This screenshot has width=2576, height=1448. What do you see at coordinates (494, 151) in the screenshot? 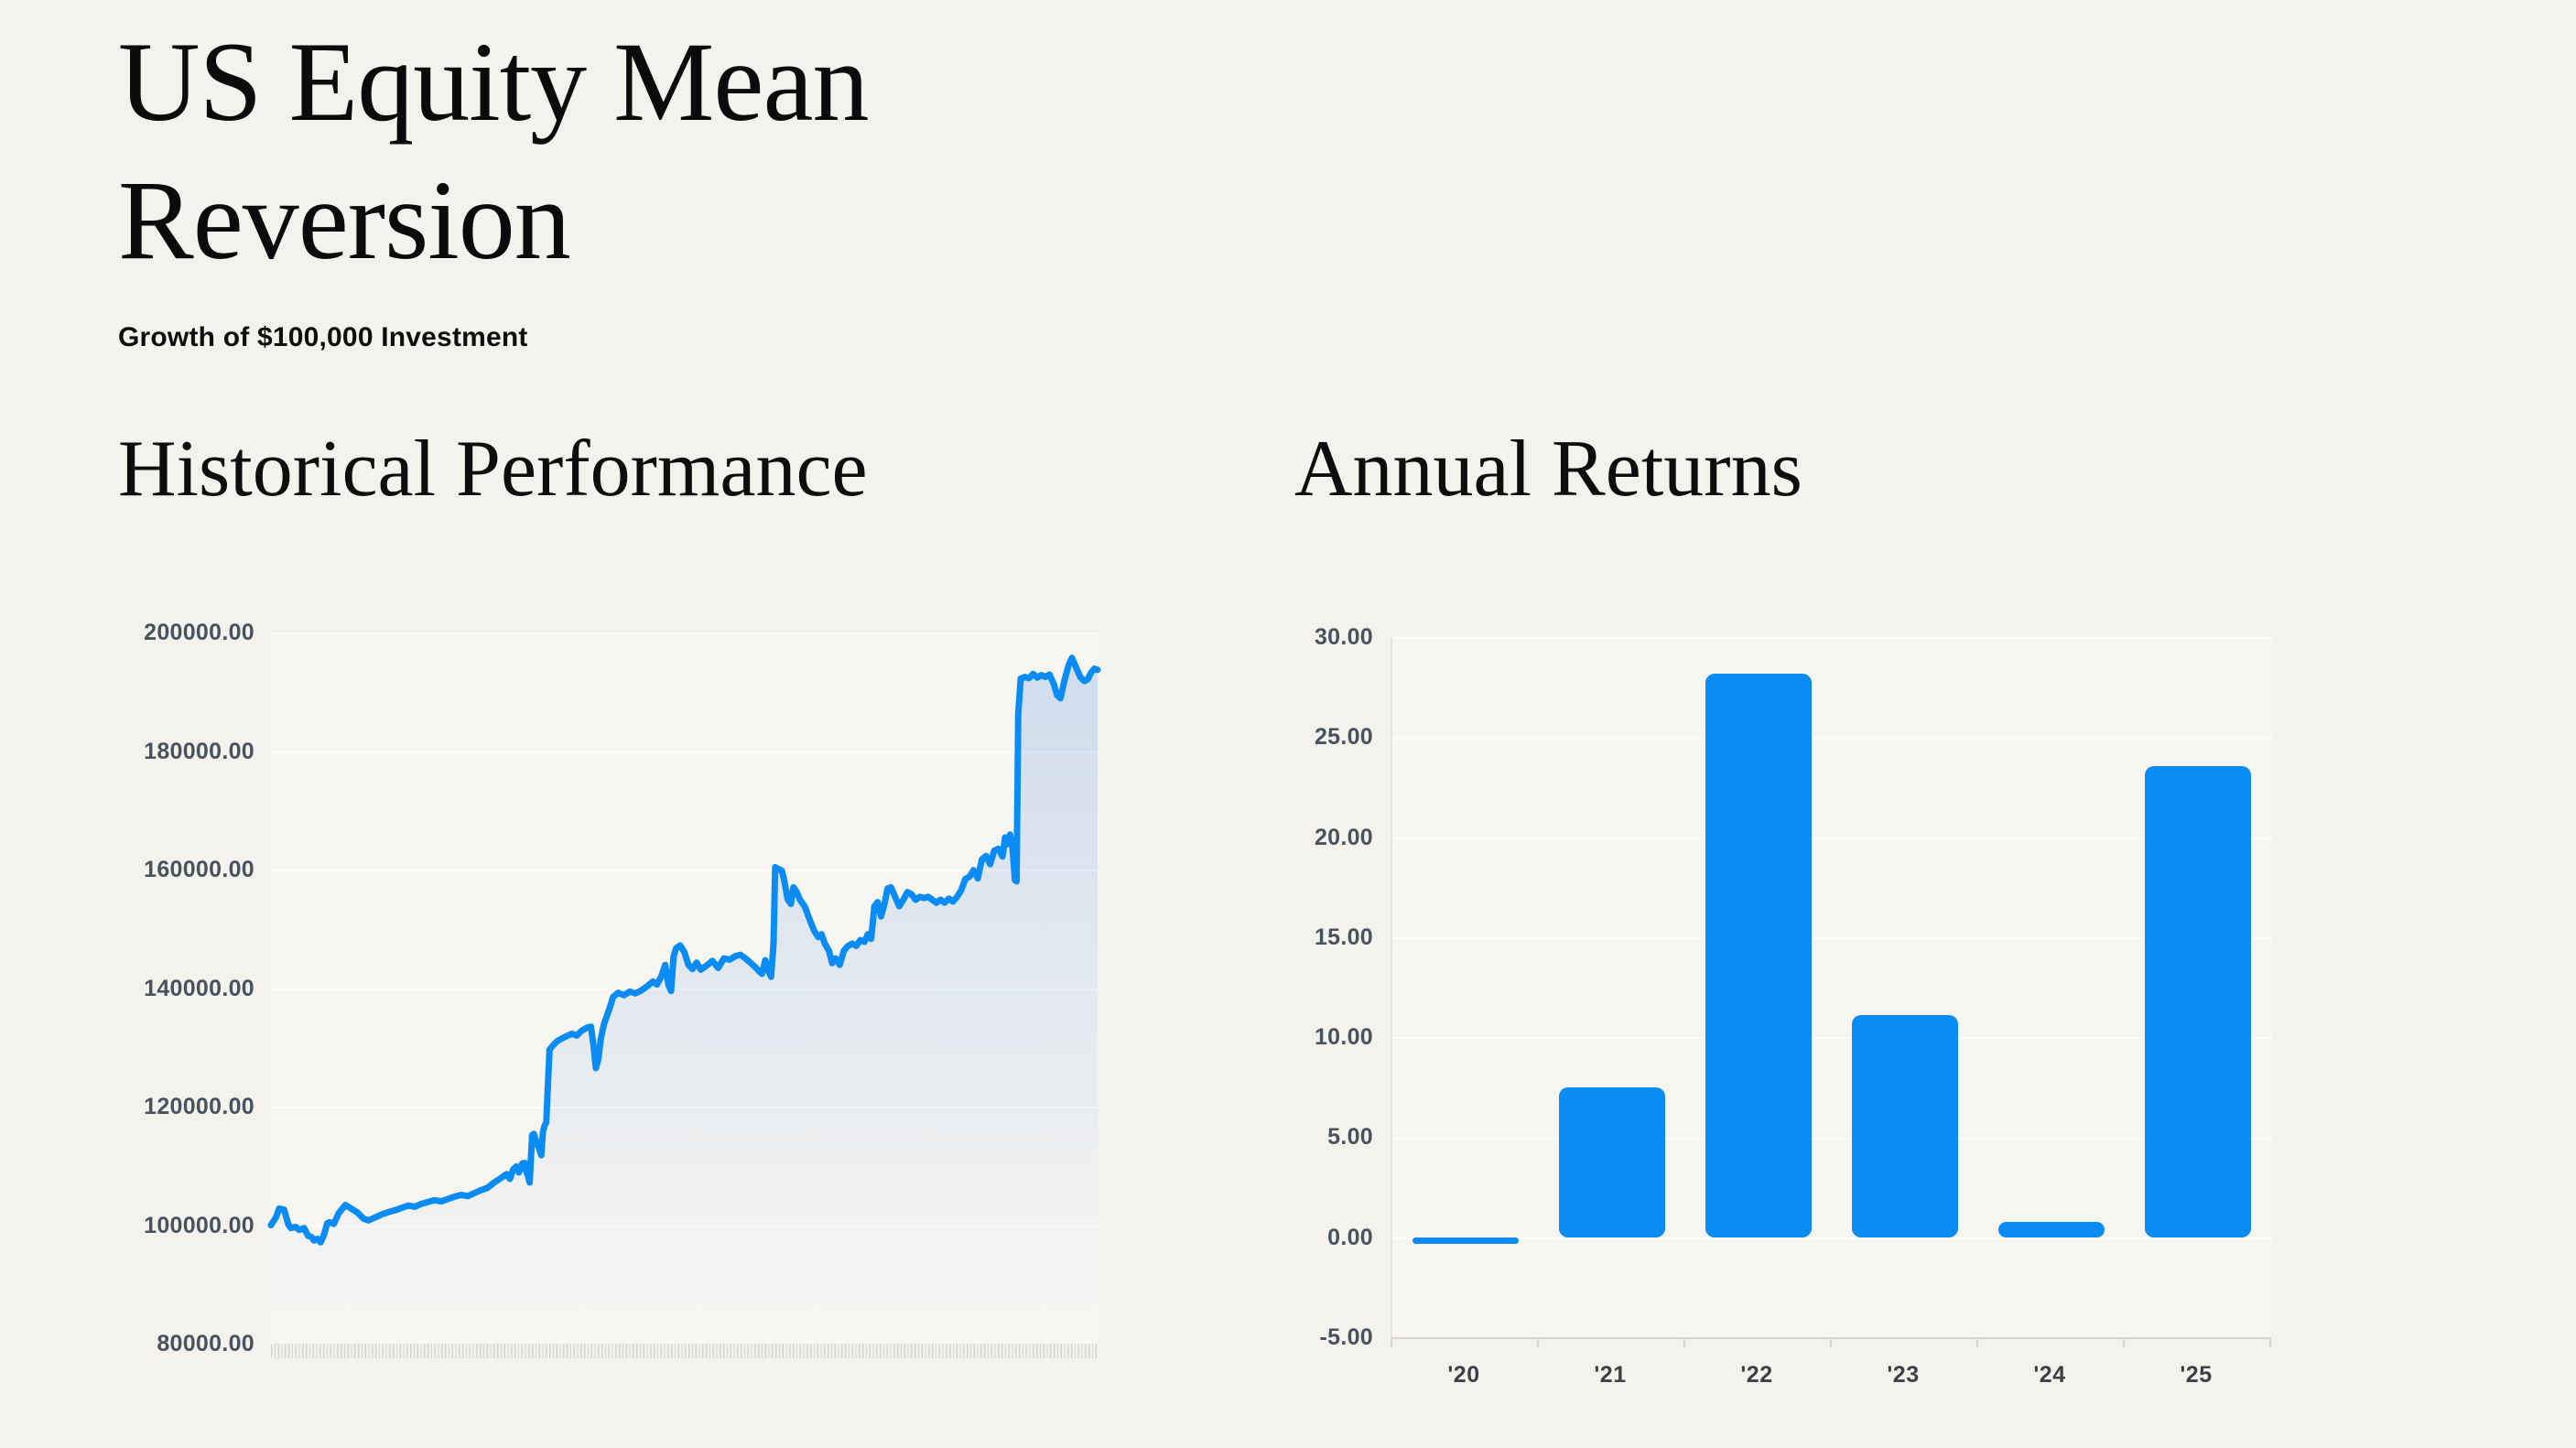
I see `page-title: US Equity Mean Reversion` at bounding box center [494, 151].